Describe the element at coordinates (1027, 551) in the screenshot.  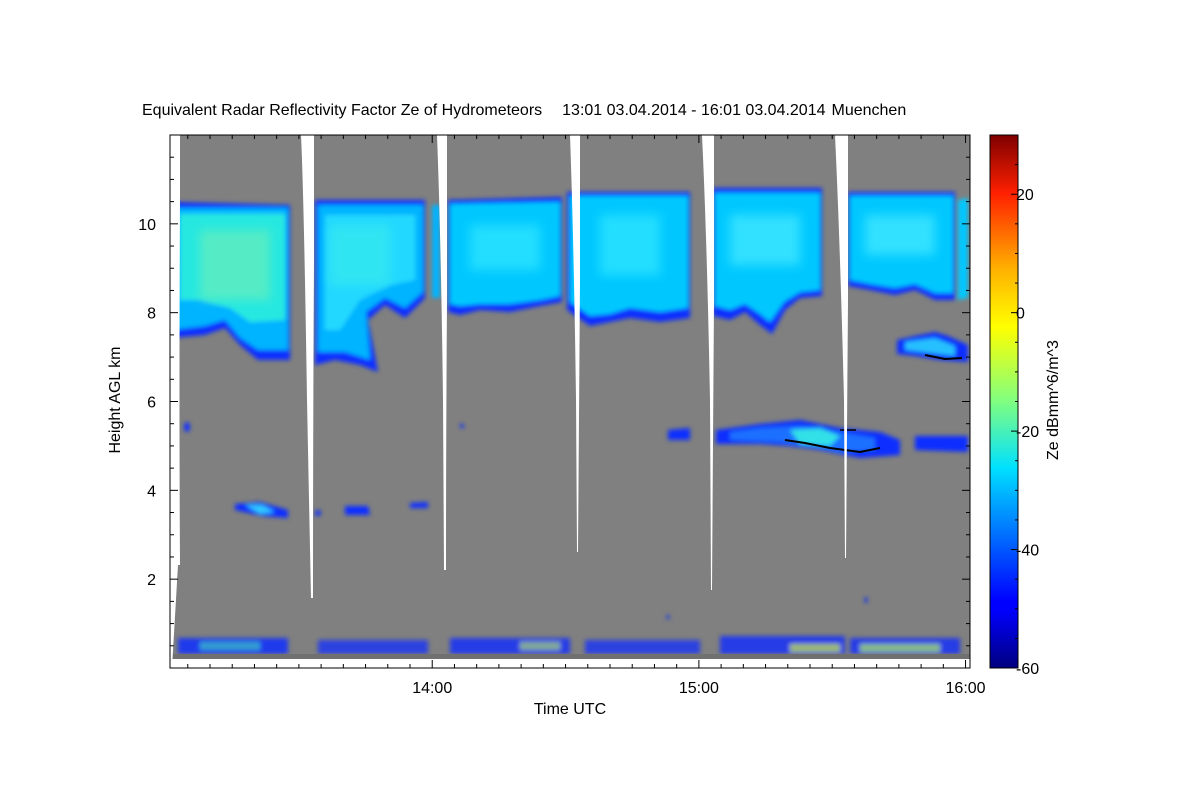
I see `colorbar-tick-label: -40` at that location.